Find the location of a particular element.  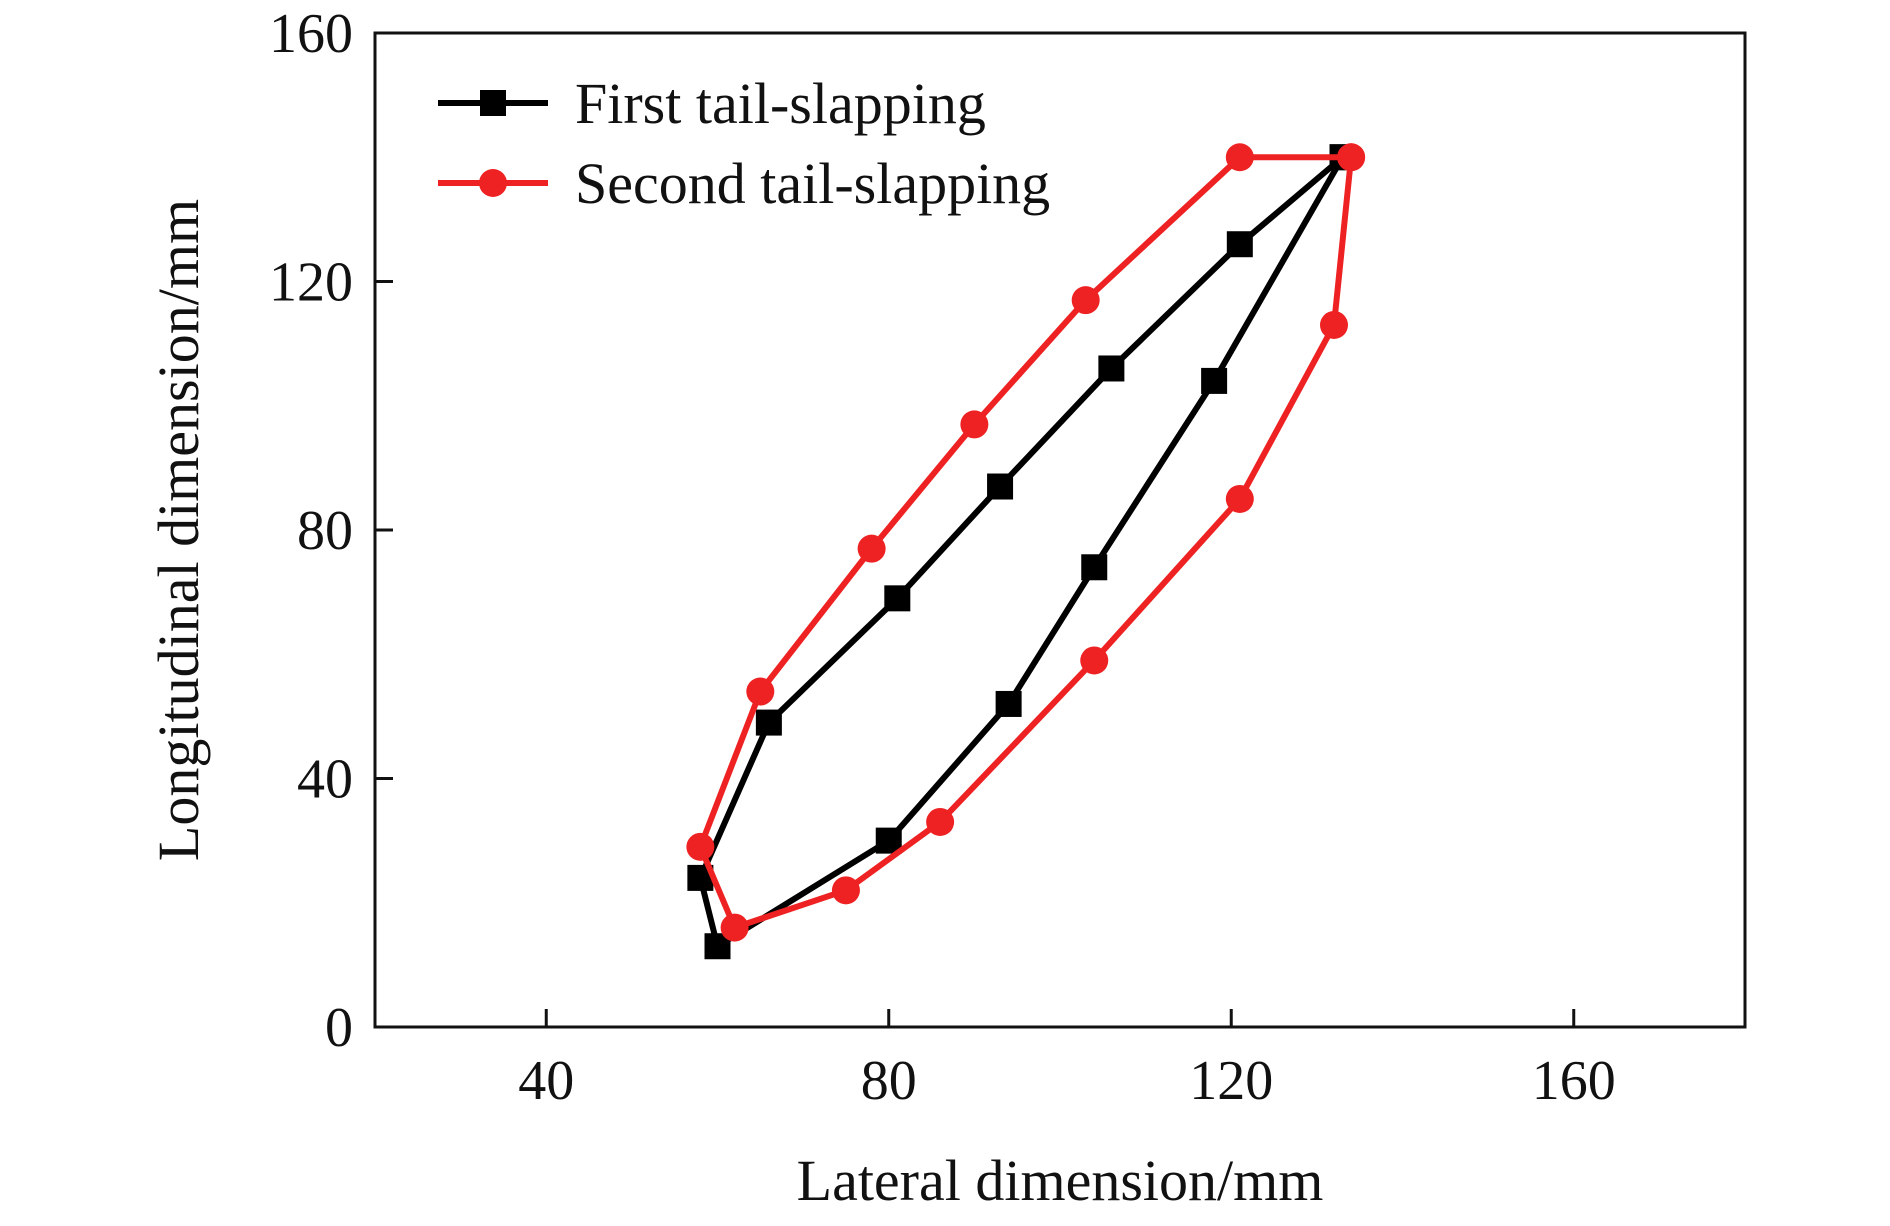

legend-item: Second tail-slapping is located at coordinates (744, 183).